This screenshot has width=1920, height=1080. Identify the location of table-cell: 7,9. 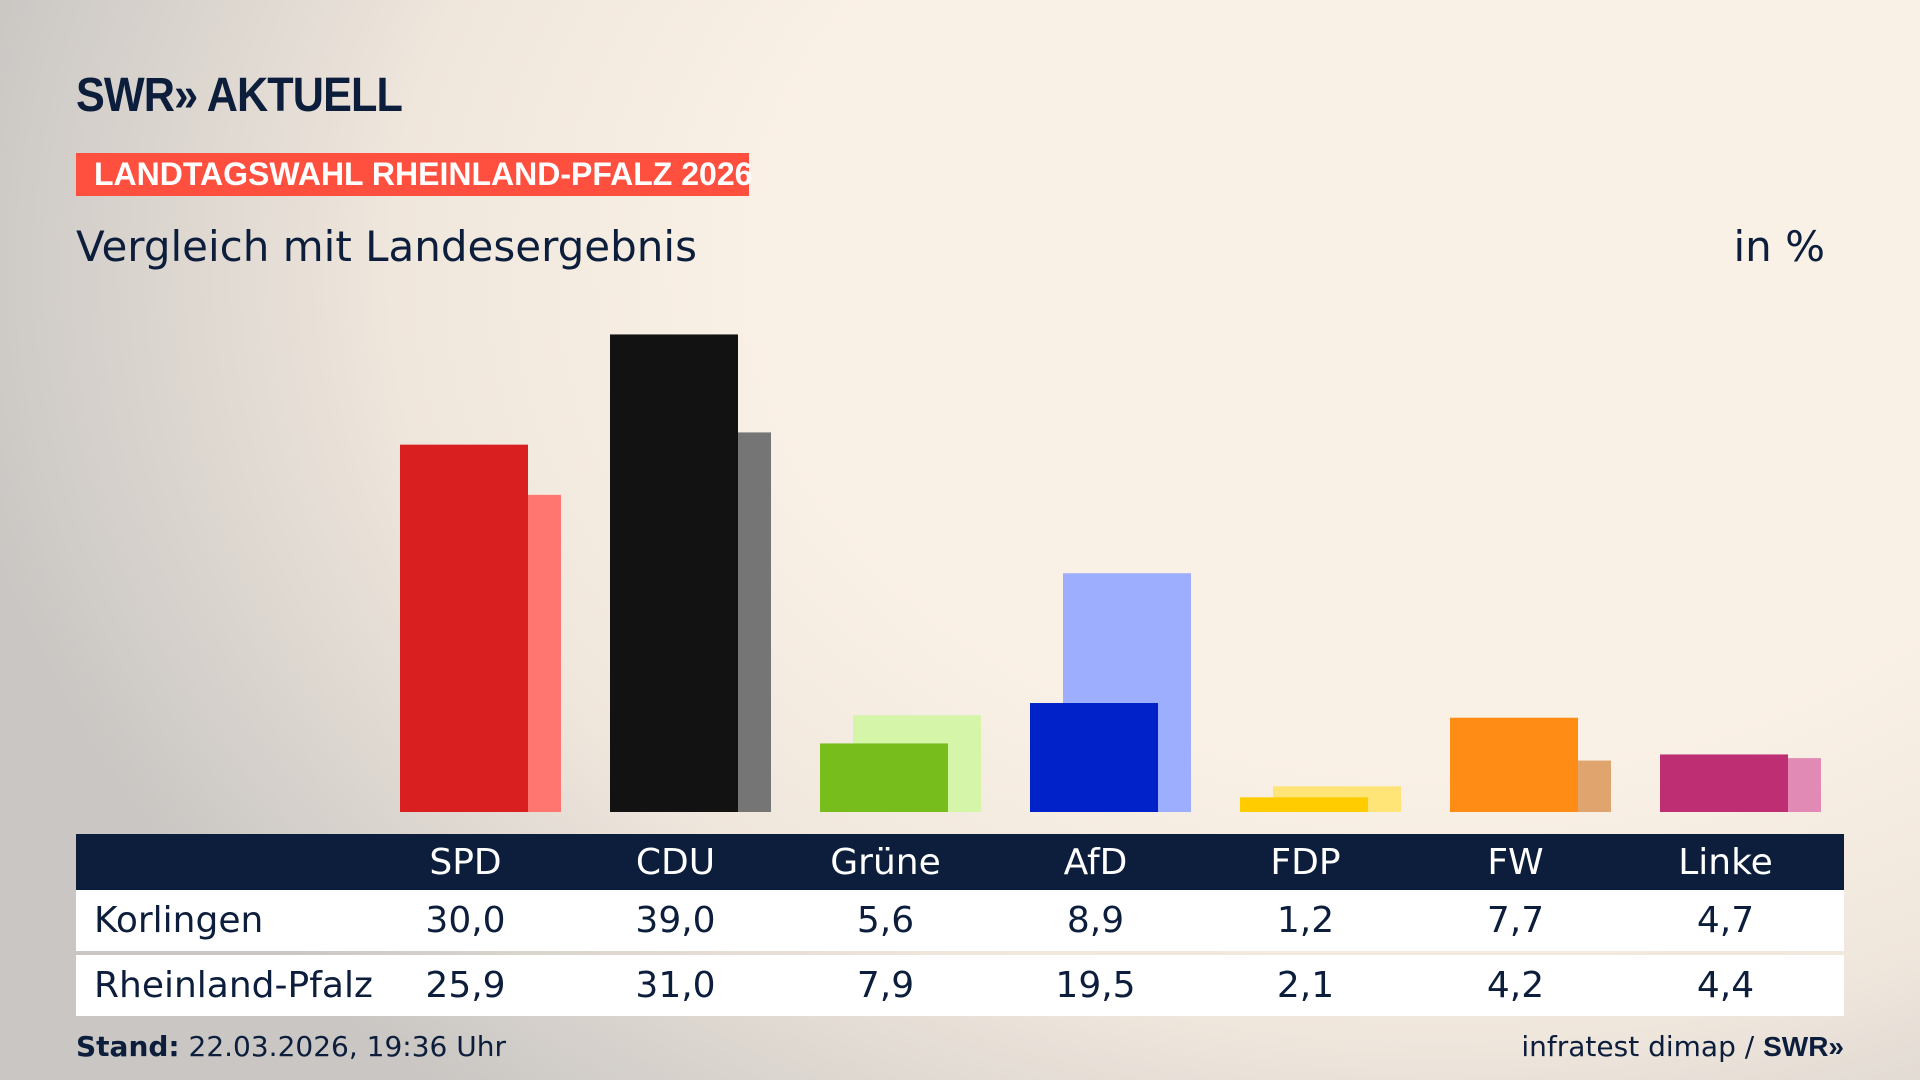
(885, 985).